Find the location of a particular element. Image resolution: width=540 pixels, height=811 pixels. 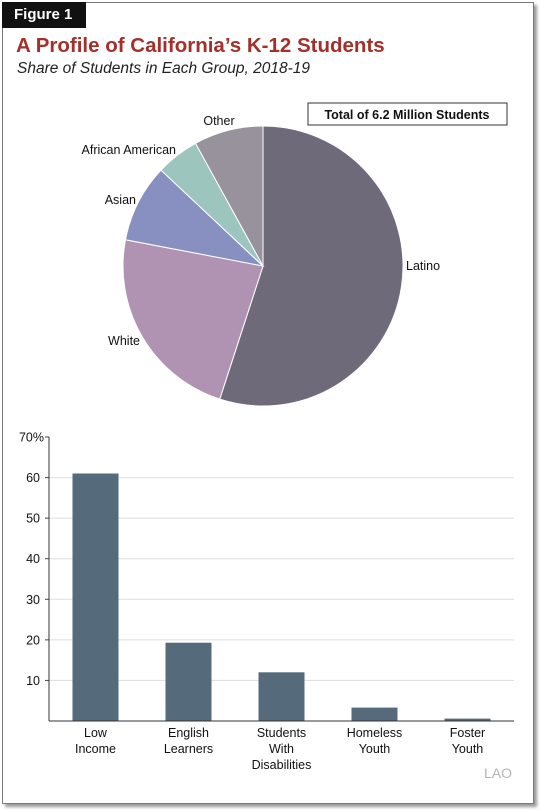

pie-slice-asian is located at coordinates (194, 218).